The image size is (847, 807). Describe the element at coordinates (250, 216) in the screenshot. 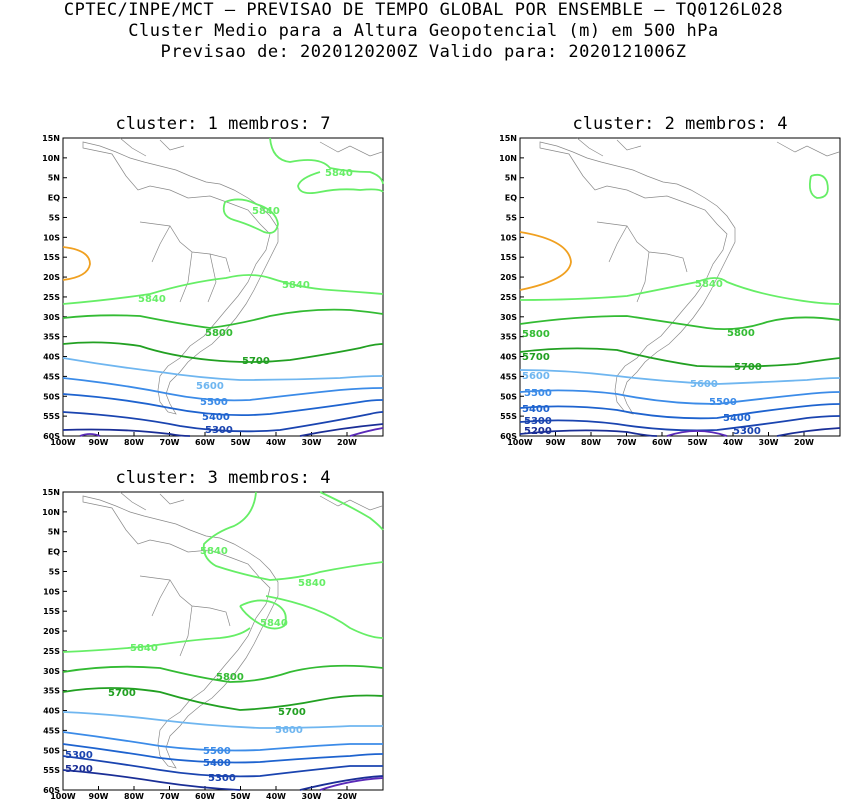

I see `contour-5840-loop` at that location.